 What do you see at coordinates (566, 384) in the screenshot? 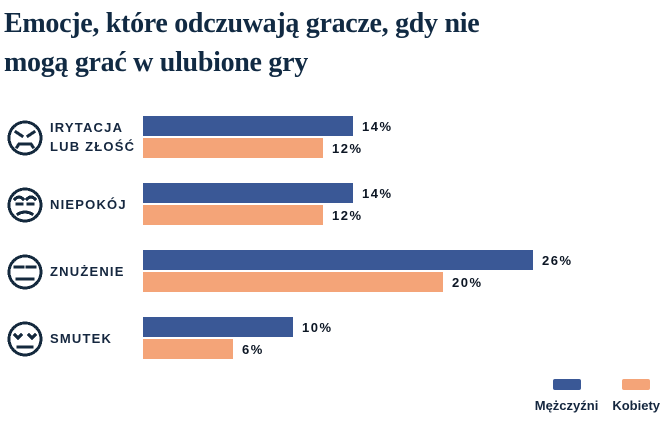
I see `legend-swatch-men` at bounding box center [566, 384].